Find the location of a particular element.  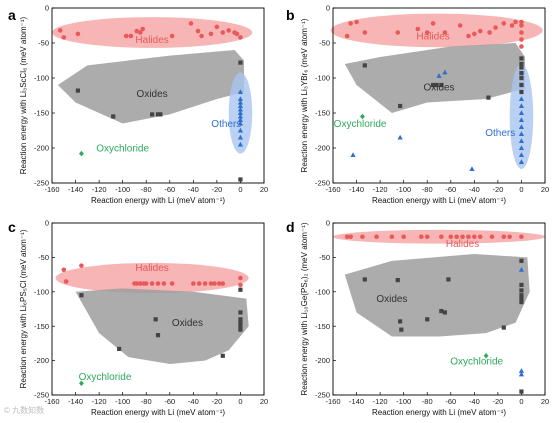

x-tick-label: -140 is located at coordinates (356, 401).